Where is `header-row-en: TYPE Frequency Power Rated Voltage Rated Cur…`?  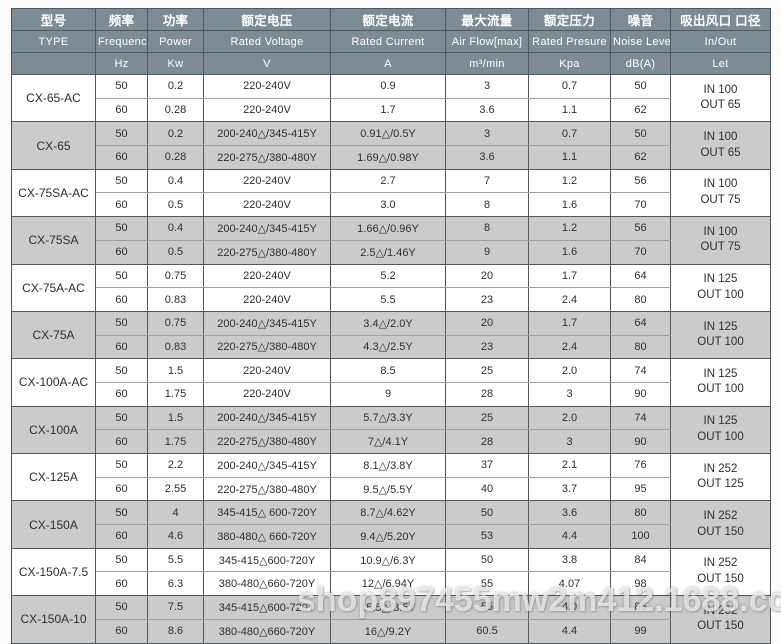 header-row-en: TYPE Frequency Power Rated Voltage Rated Cur… is located at coordinates (391, 41).